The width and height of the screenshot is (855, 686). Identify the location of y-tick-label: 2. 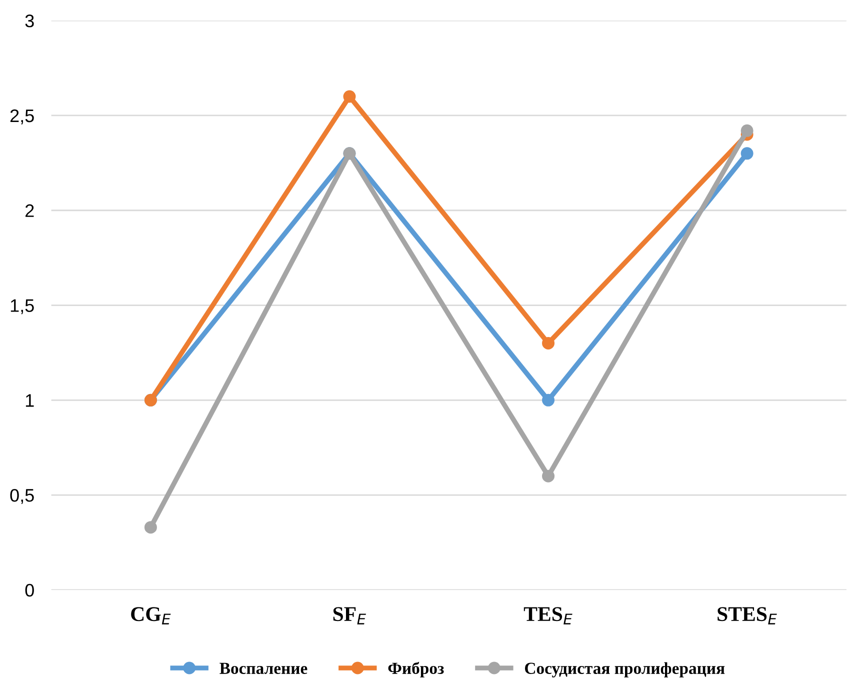
(30, 210).